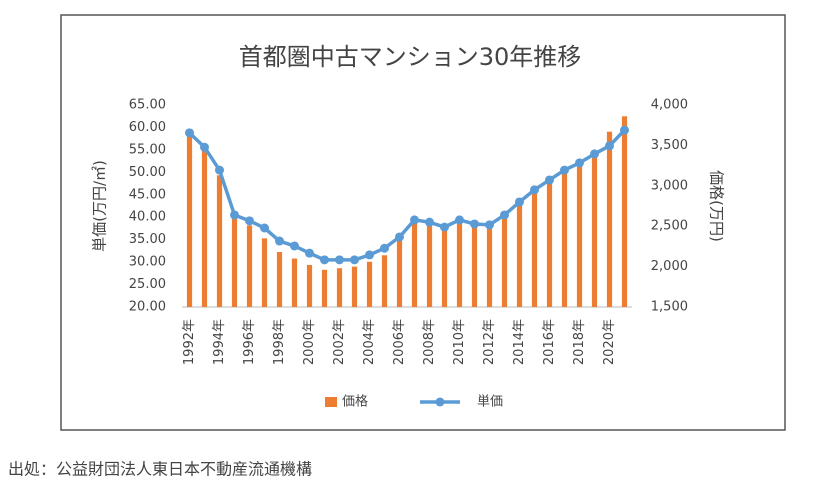  What do you see at coordinates (519, 342) in the screenshot?
I see `x-tick-label: 2014年` at bounding box center [519, 342].